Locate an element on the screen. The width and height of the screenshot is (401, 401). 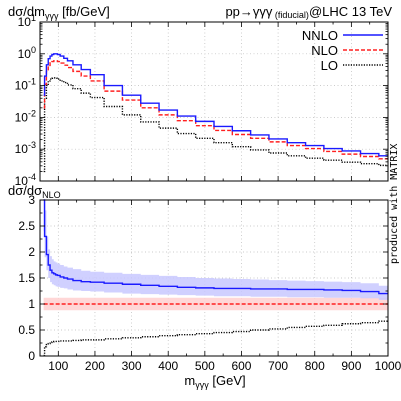
legend-label-nnlo: NNLO is located at coordinates (320, 35).